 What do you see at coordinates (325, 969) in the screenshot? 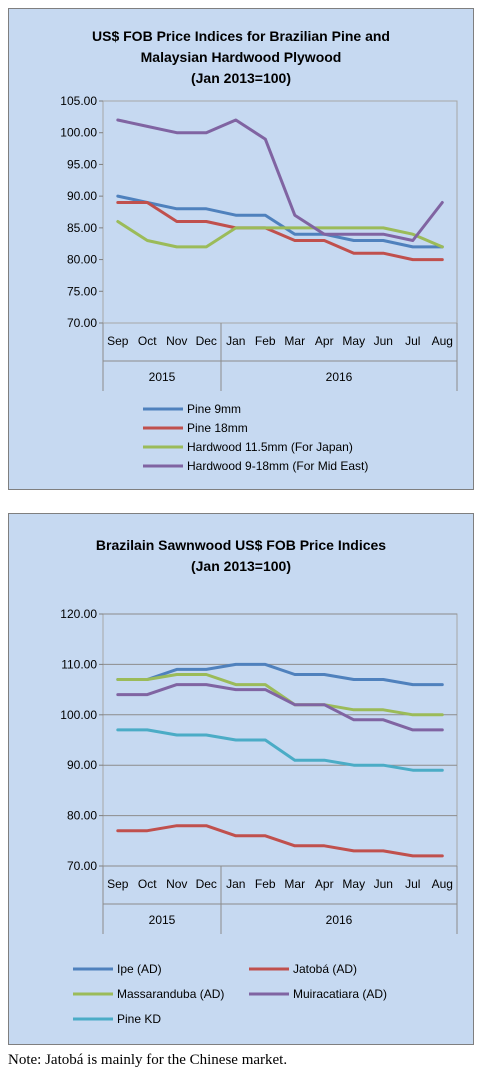
I see `legend-label-jatob-ad: Jatobá (AD)` at bounding box center [325, 969].